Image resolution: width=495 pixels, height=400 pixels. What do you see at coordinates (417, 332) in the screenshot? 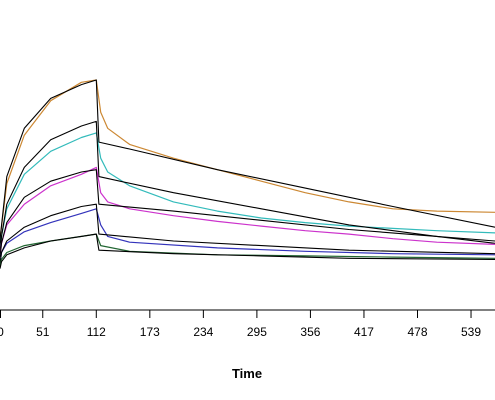
I see `x-tick-label: 478` at bounding box center [417, 332].